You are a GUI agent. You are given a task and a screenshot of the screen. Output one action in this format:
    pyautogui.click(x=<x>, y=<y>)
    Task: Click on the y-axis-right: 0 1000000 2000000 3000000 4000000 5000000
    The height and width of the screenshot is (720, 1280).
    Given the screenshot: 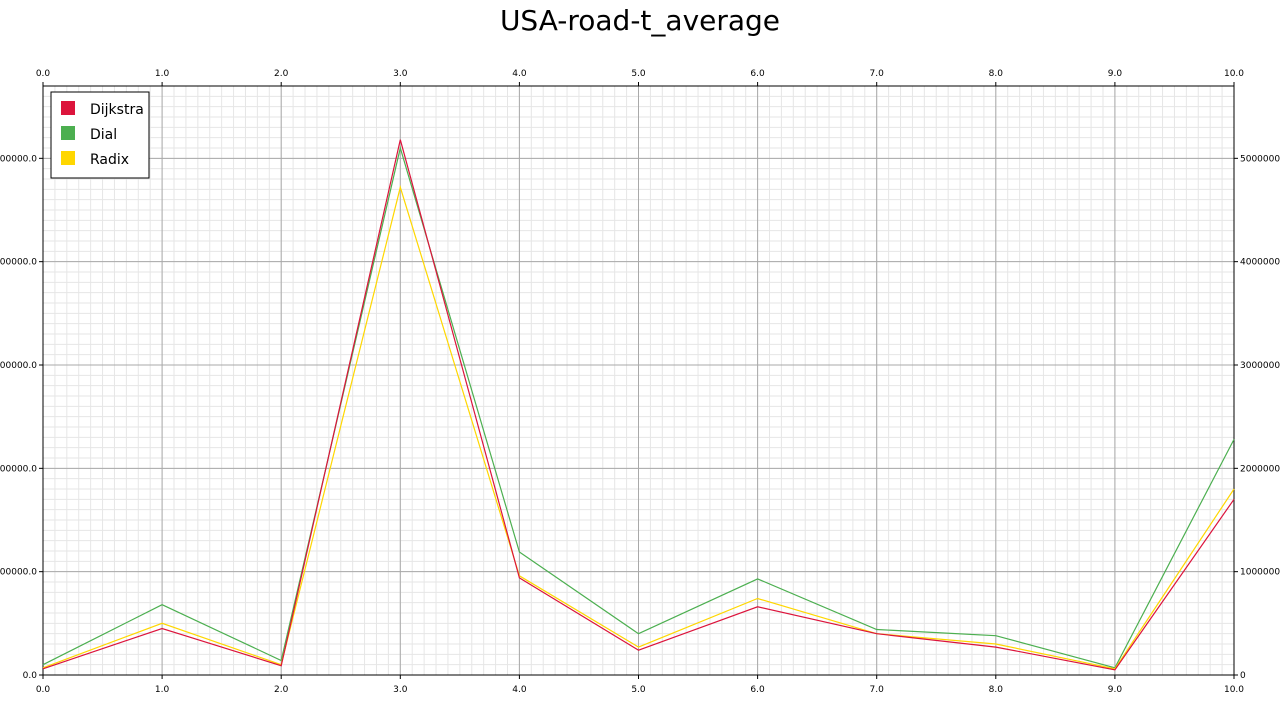 What is the action you would take?
    pyautogui.click(x=1257, y=417)
    